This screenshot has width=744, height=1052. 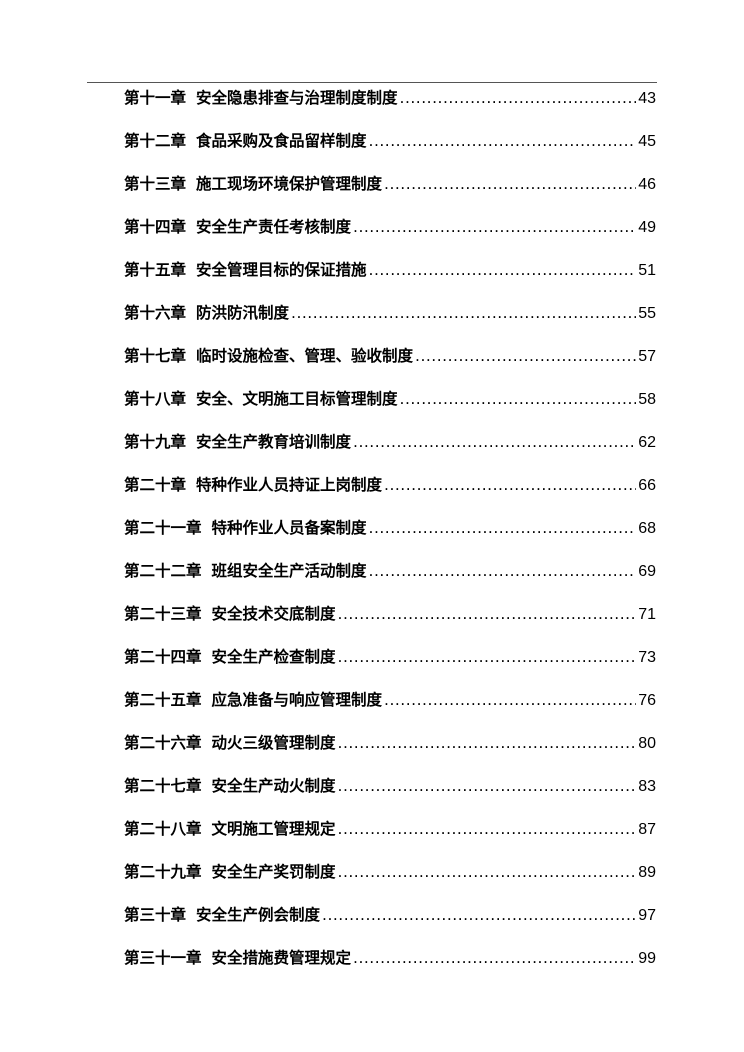 I want to click on page-number: 57, so click(x=647, y=356).